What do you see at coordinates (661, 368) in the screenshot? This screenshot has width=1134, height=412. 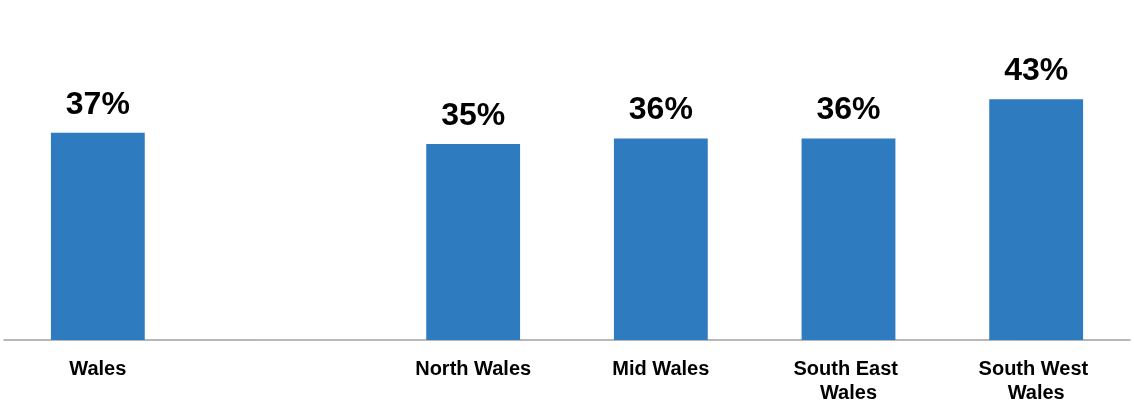 I see `x-tick-label: Mid Wales` at bounding box center [661, 368].